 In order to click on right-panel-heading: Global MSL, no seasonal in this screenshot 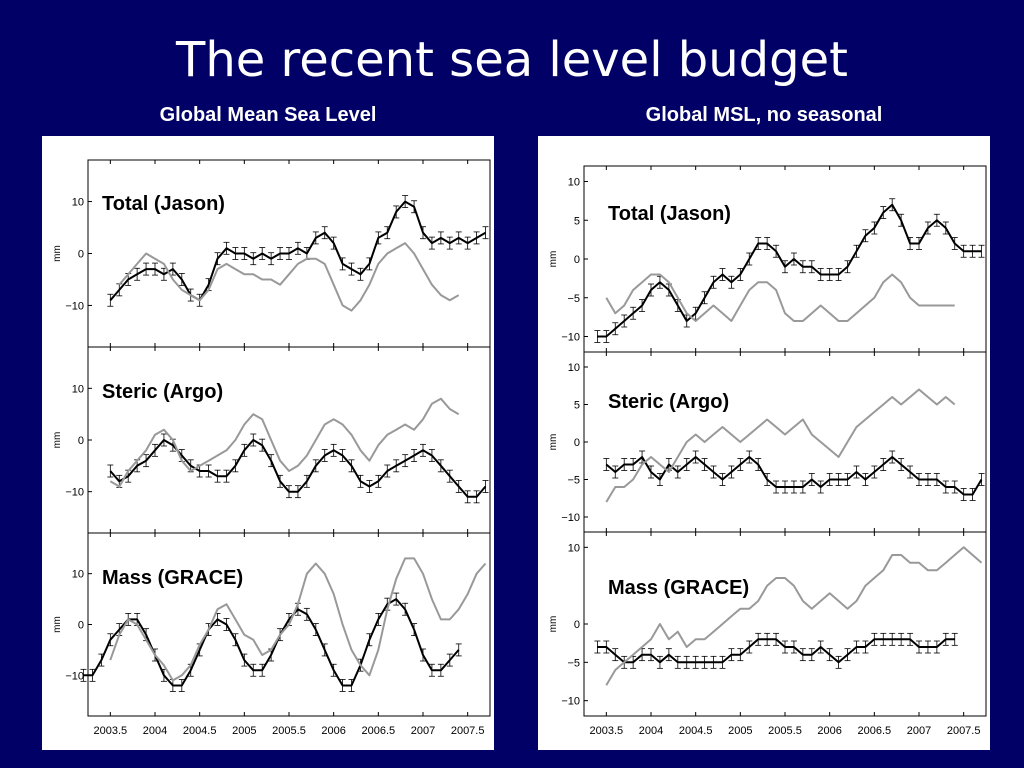, I will do `click(764, 115)`.